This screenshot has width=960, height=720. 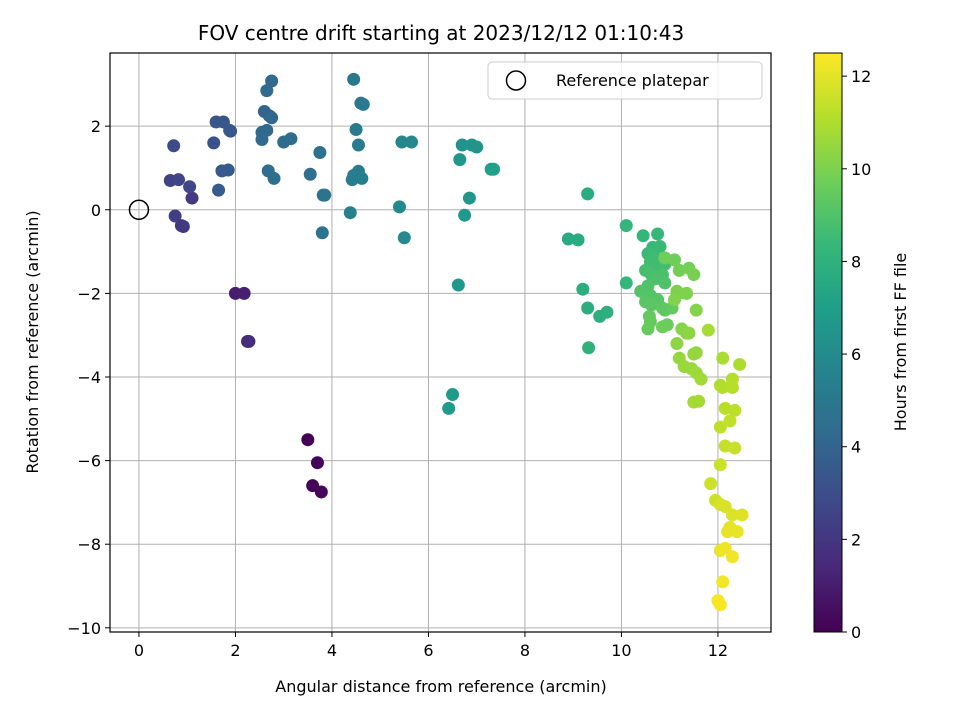 I want to click on x-axis-label: Angular distance from reference (arcmin), so click(x=440, y=686).